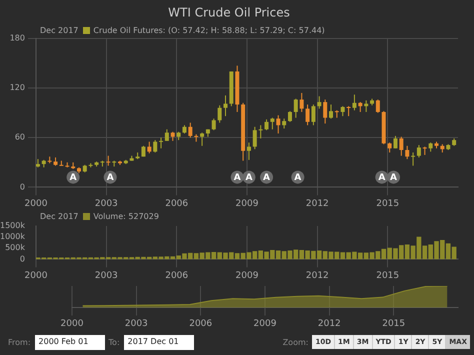  Describe the element at coordinates (19, 342) in the screenshot. I see `text: From:` at that location.